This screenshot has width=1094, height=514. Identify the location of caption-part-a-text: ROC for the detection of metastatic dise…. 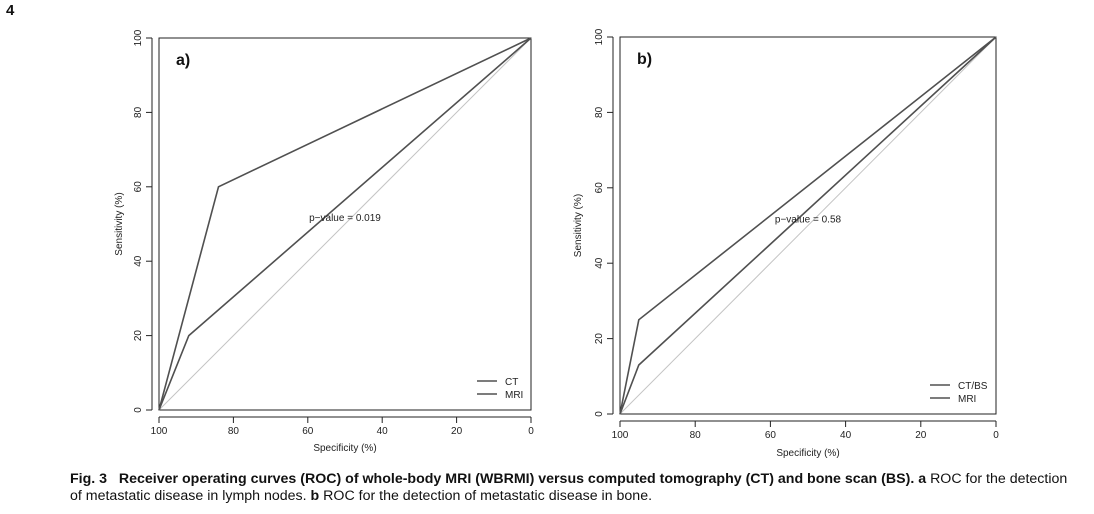
(569, 487).